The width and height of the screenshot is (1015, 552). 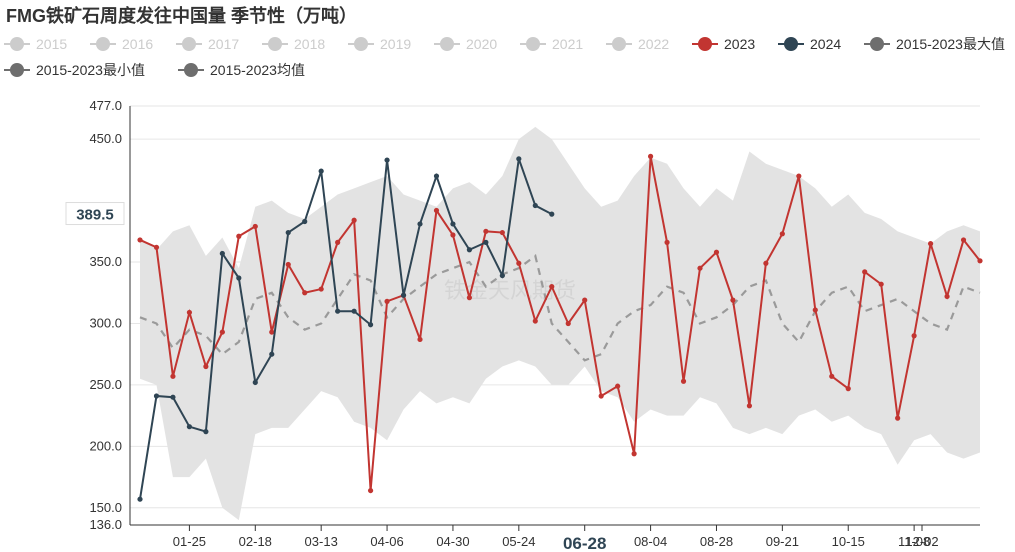 I want to click on watermark-text: 铁金天风期货, so click(x=510, y=291).